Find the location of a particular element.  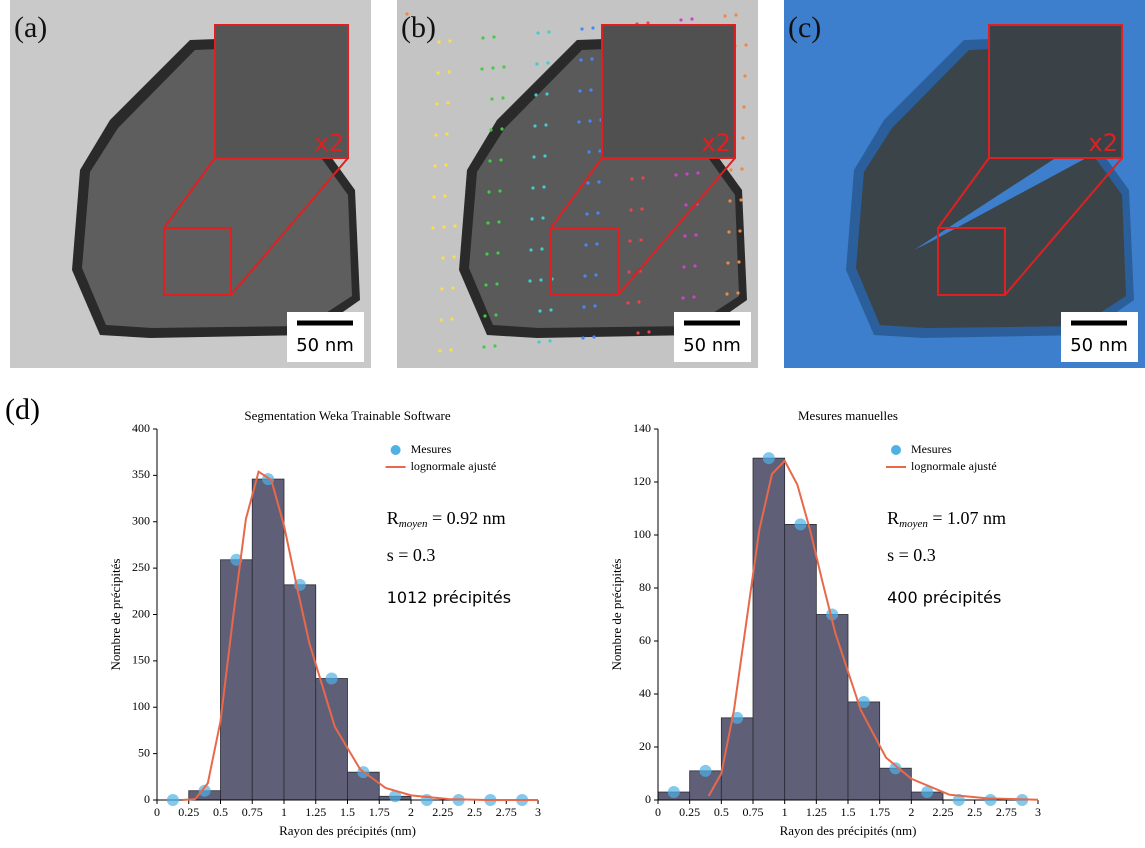

section-label: (d) is located at coordinates (22, 409).